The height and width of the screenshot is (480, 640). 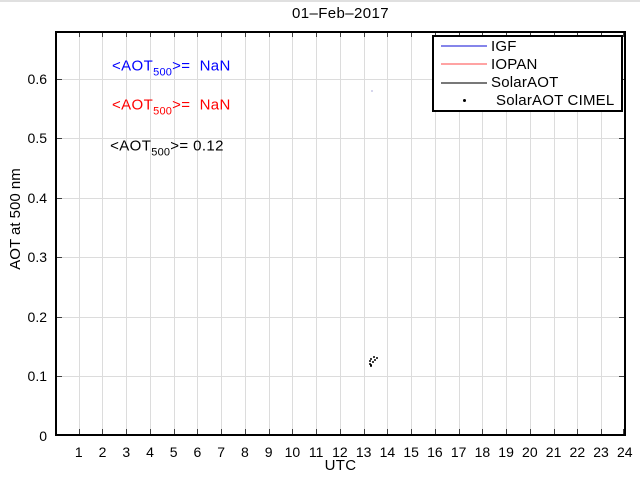 I want to click on x-tick-label: 15, so click(x=411, y=452).